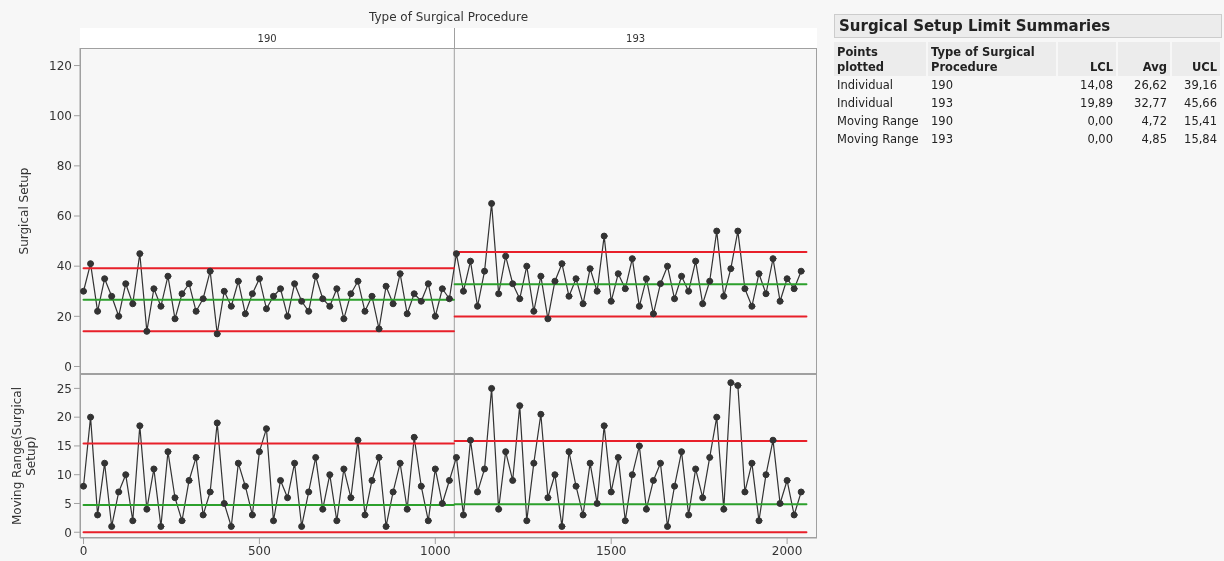 This screenshot has width=1224, height=561. Describe the element at coordinates (1096, 85) in the screenshot. I see `text: 14,08` at that location.